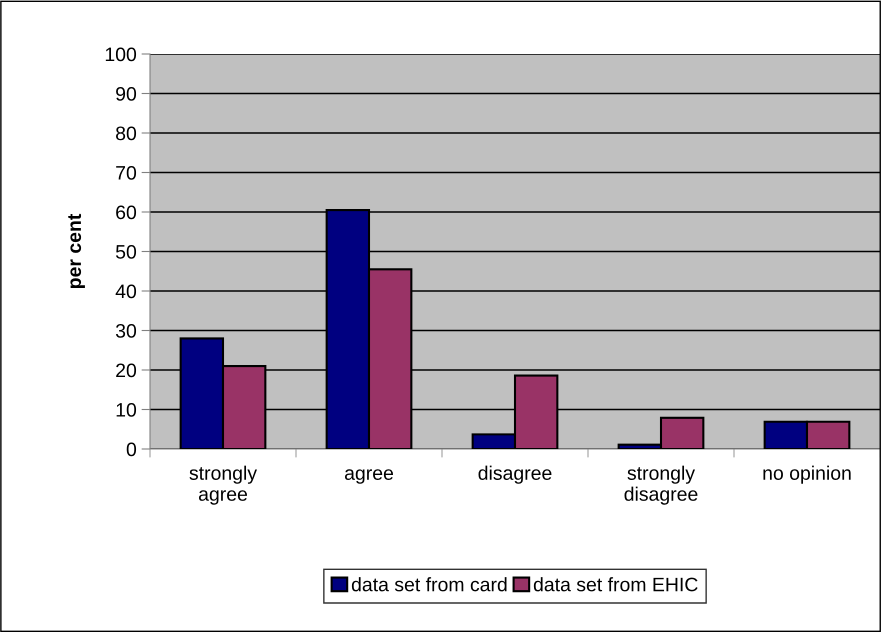 This screenshot has height=632, width=882. I want to click on y-tick-label: 20, so click(126, 370).